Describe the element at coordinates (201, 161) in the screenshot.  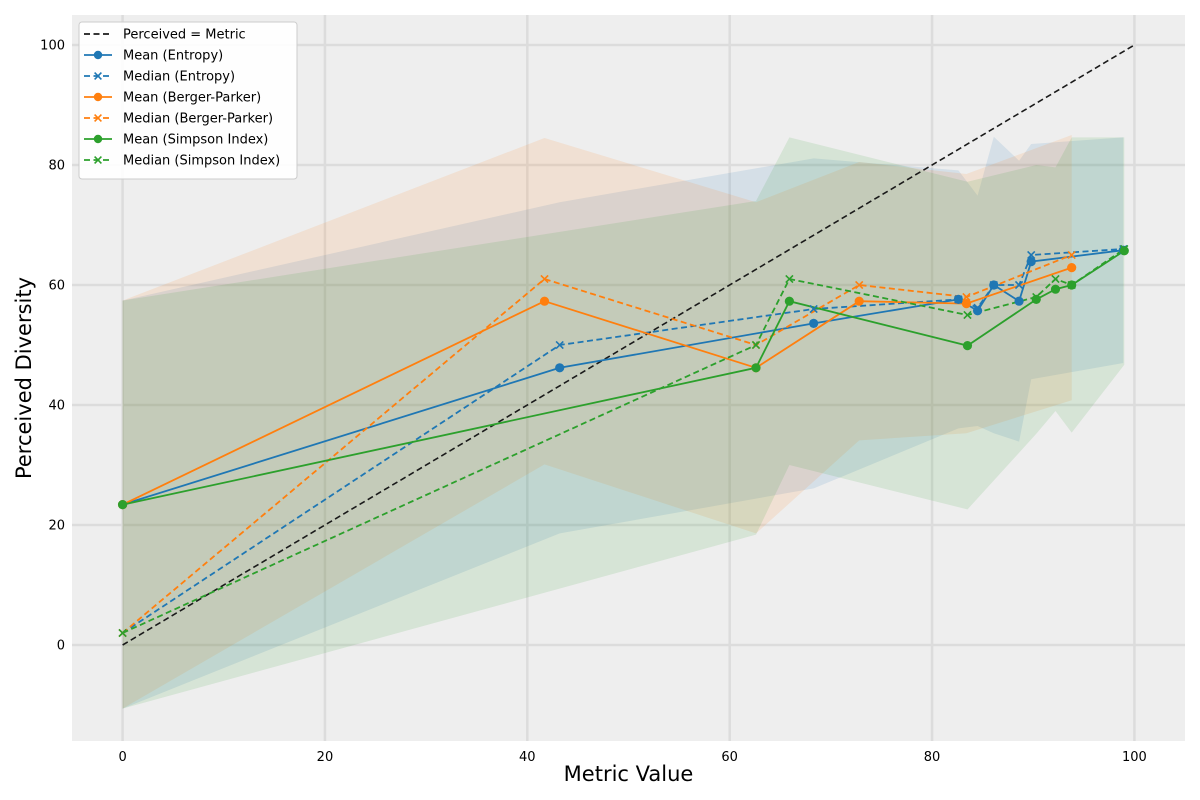
I see `legend-label: Median (Simpson Index)` at that location.